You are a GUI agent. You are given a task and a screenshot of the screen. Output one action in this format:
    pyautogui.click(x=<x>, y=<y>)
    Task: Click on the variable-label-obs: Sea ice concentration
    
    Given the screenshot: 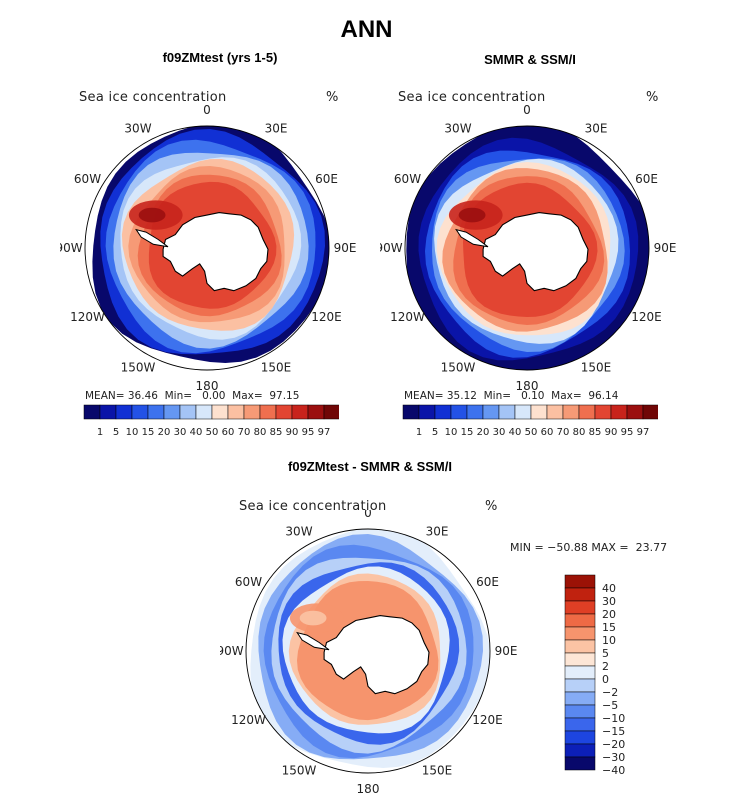 What is the action you would take?
    pyautogui.click(x=472, y=97)
    